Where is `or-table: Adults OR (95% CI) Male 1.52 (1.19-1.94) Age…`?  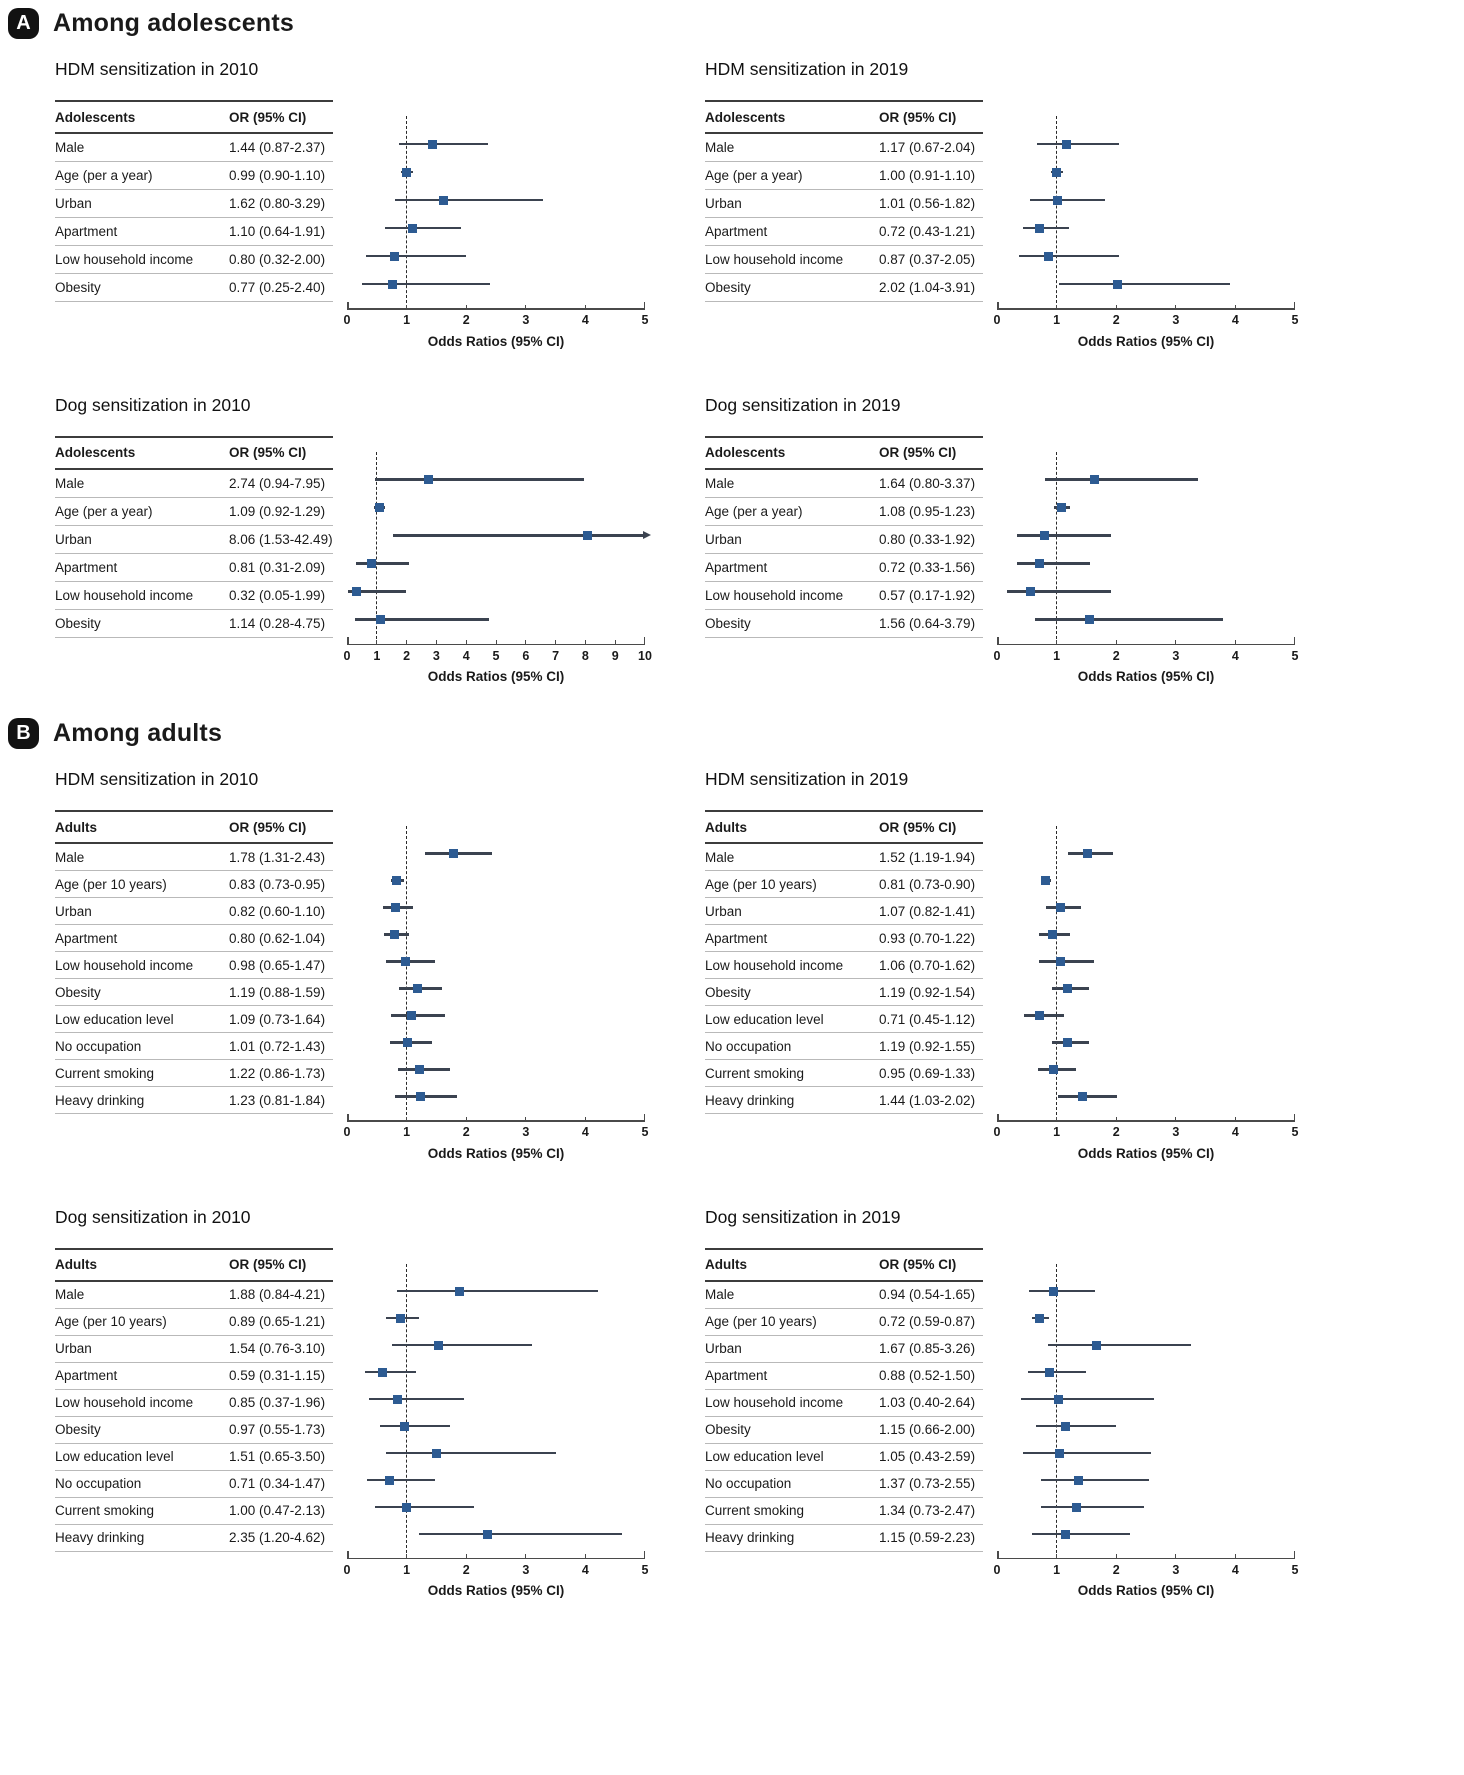 or-table: Adults OR (95% CI) Male 1.52 (1.19-1.94) Age… is located at coordinates (844, 962).